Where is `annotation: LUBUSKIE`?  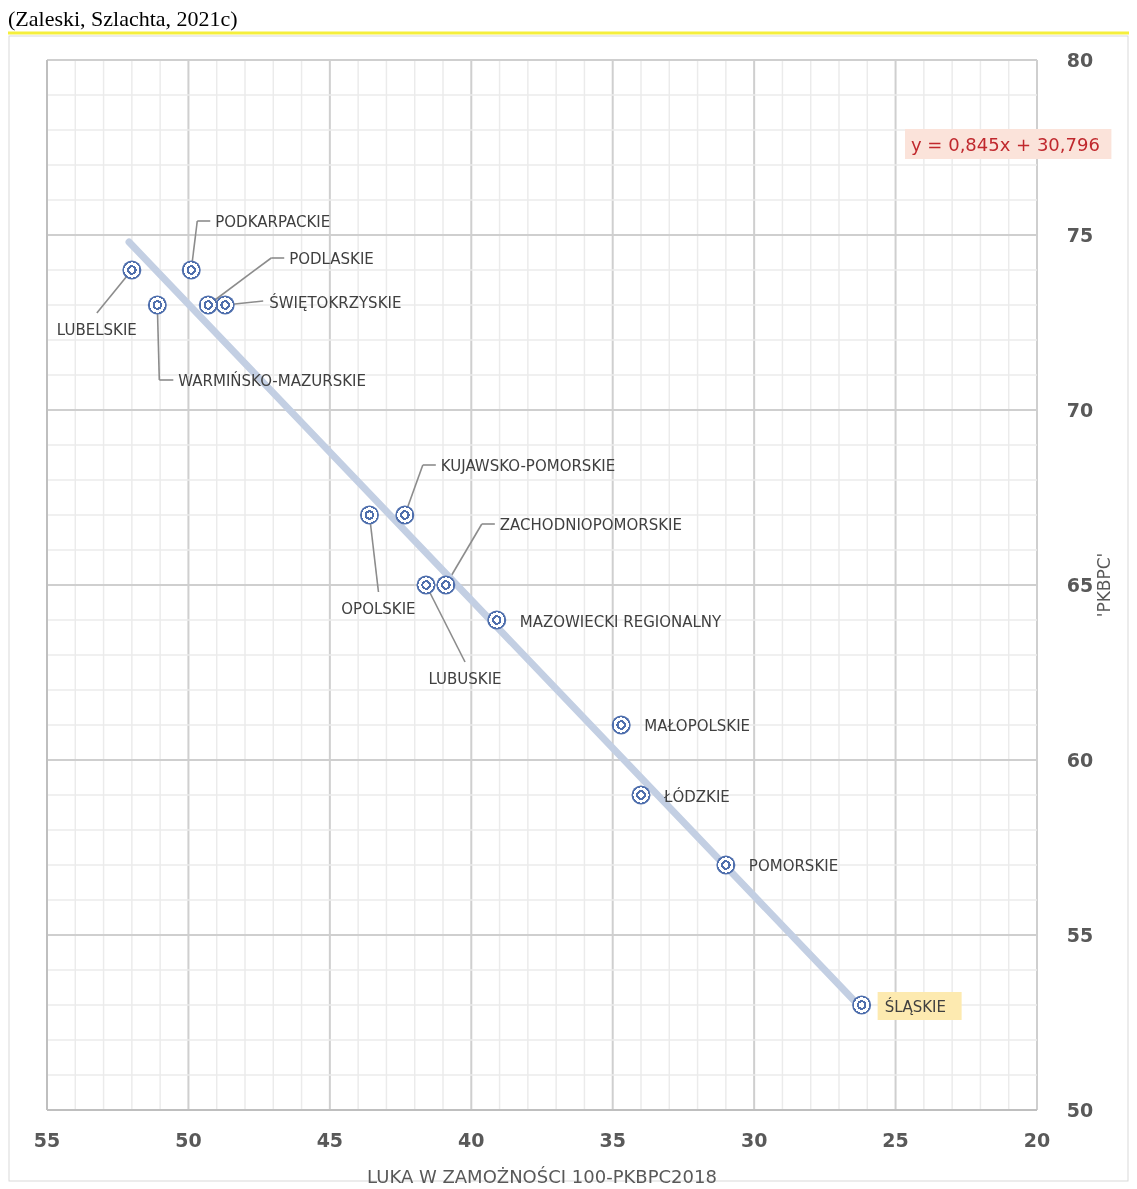
annotation: LUBUSKIE is located at coordinates (465, 679).